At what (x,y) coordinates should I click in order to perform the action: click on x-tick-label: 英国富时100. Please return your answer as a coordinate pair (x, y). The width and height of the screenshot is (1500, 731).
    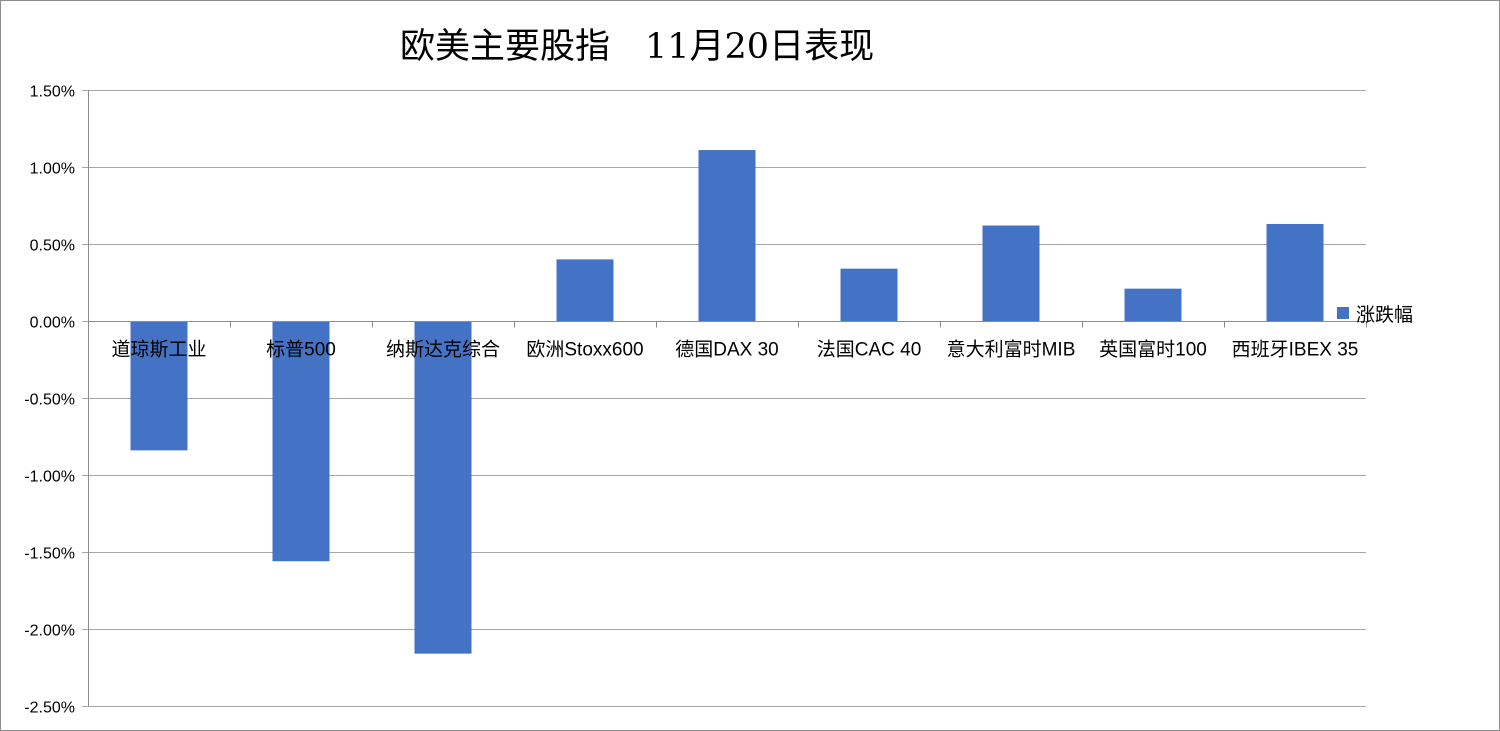
    Looking at the image, I should click on (1153, 350).